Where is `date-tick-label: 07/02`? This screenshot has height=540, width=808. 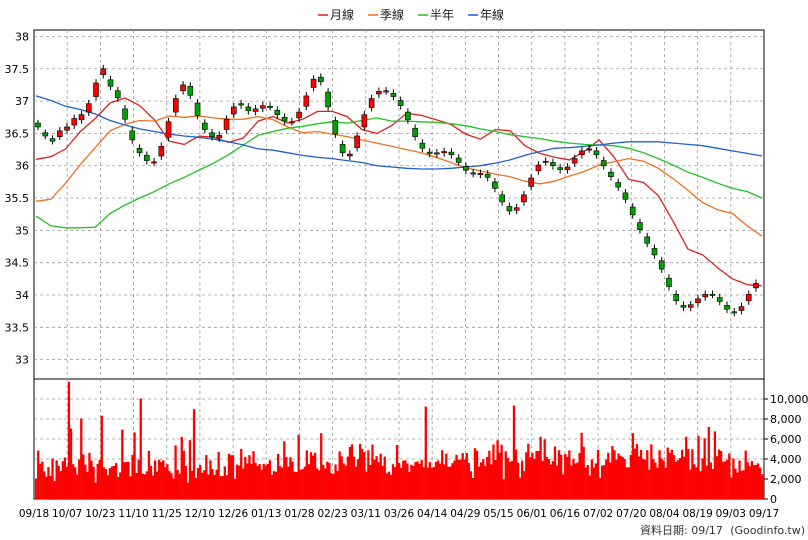
date-tick-label: 07/02 is located at coordinates (598, 514).